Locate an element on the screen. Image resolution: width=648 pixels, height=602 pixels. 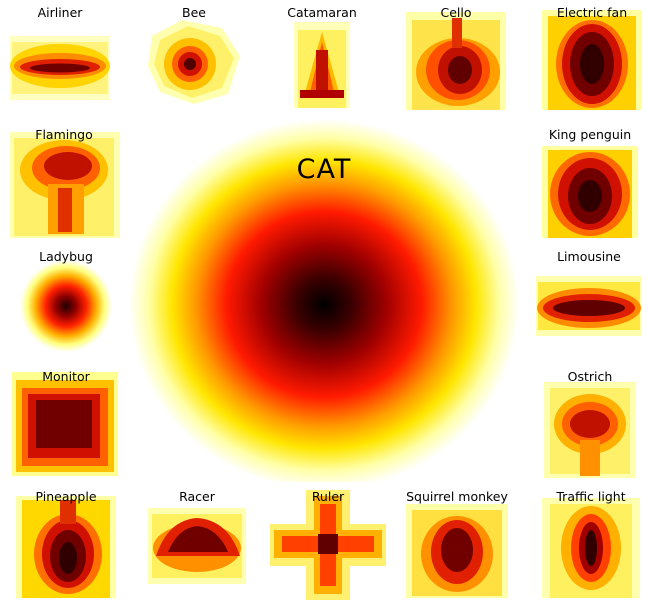
ostrich-heatmap is located at coordinates (590, 430).